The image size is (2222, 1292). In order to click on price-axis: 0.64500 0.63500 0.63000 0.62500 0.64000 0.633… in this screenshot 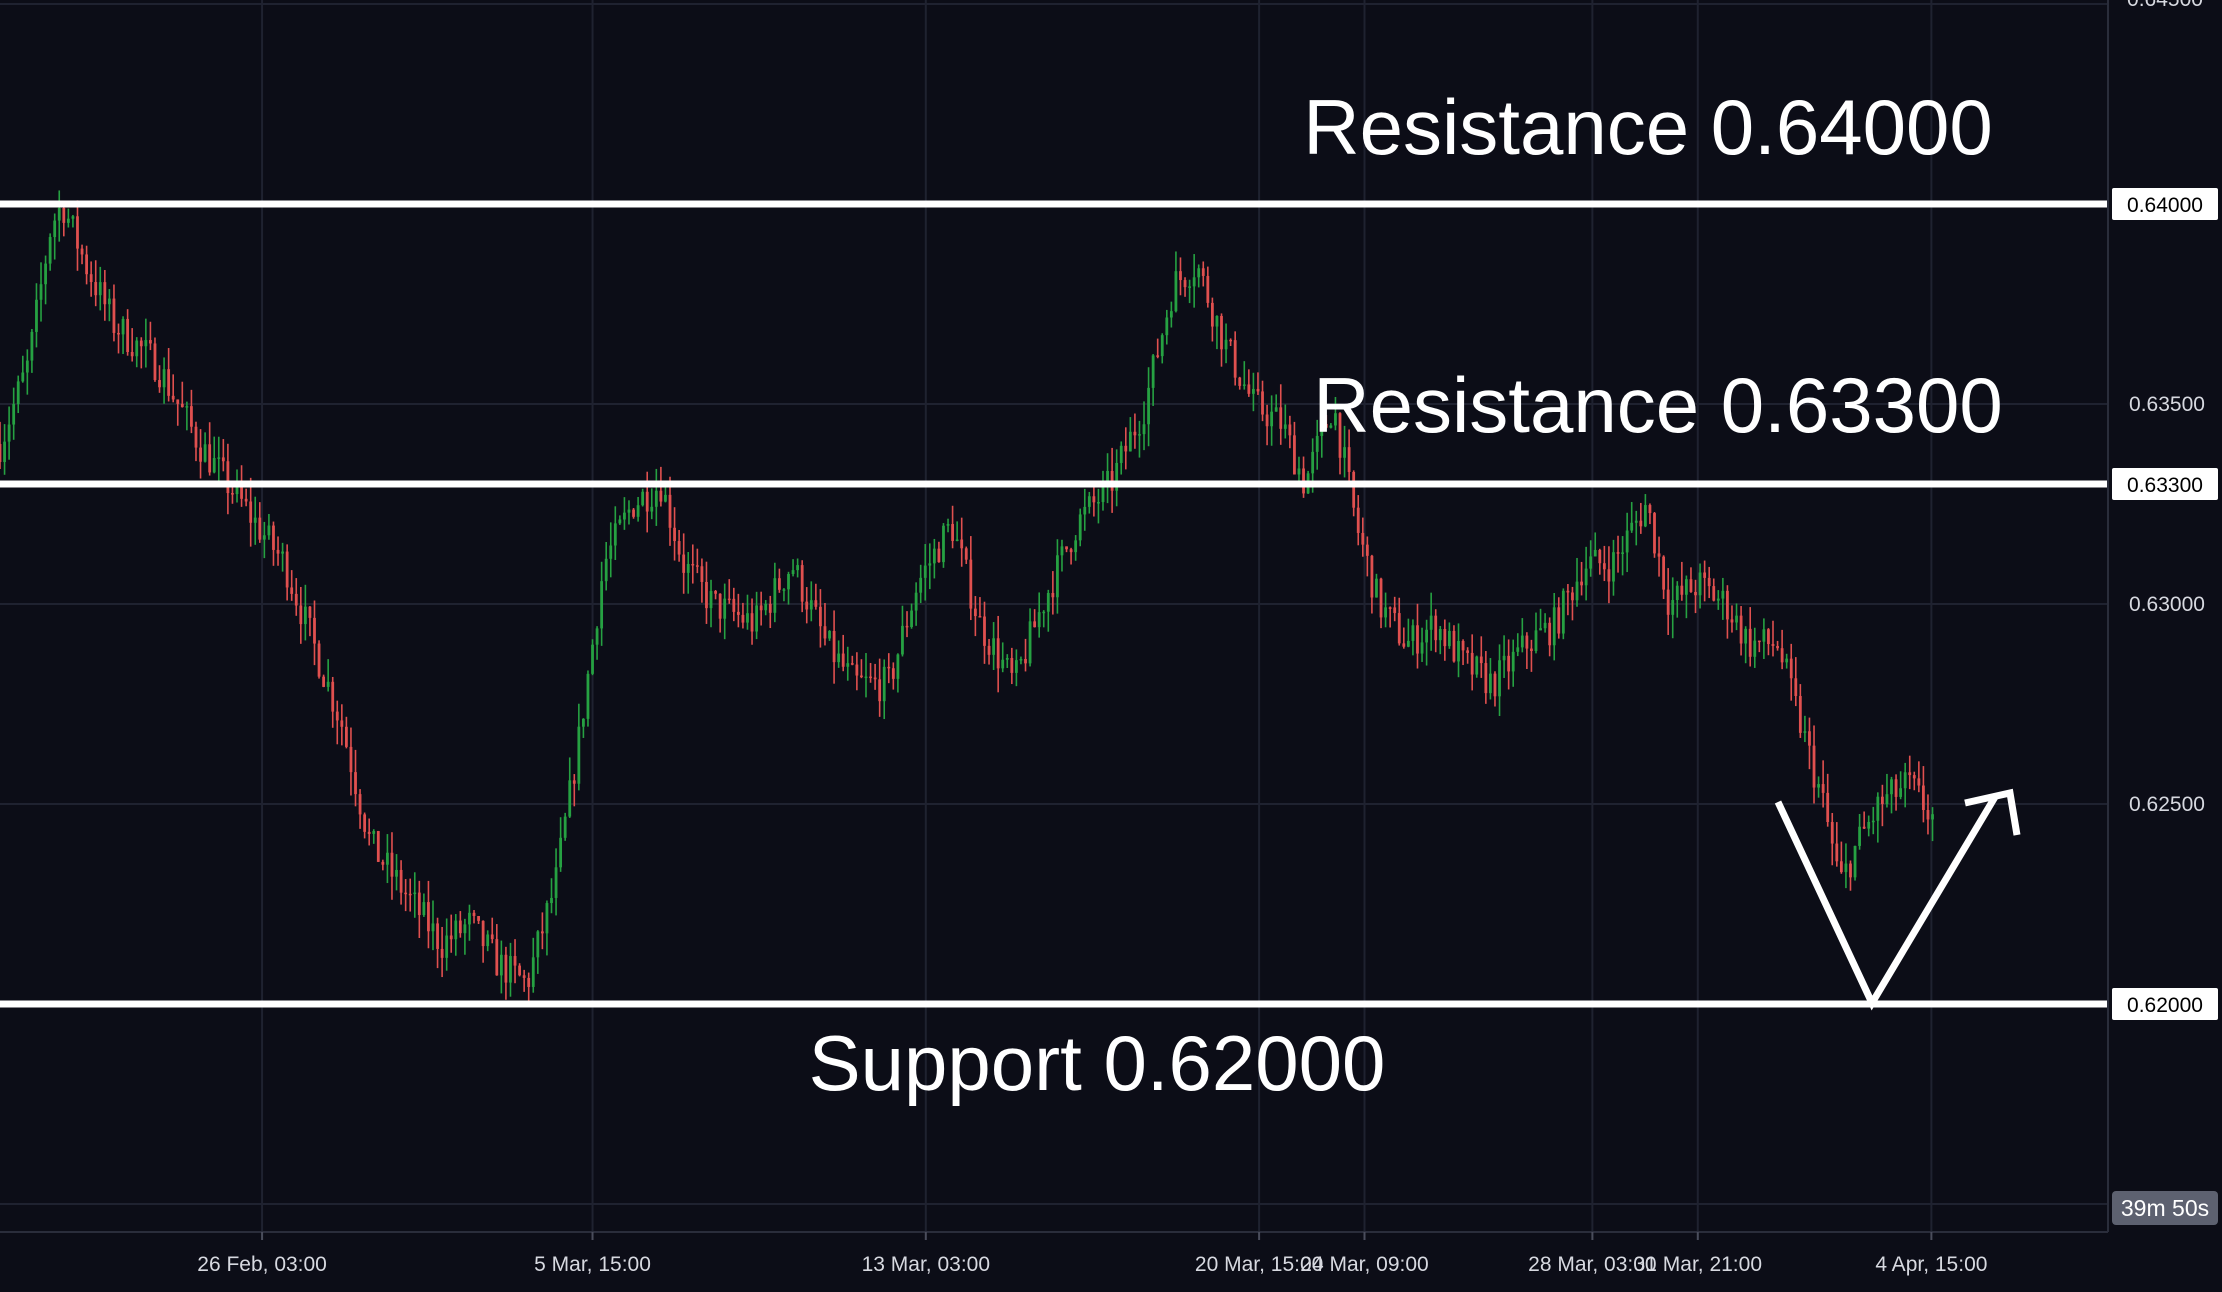, I will do `click(2164, 646)`.